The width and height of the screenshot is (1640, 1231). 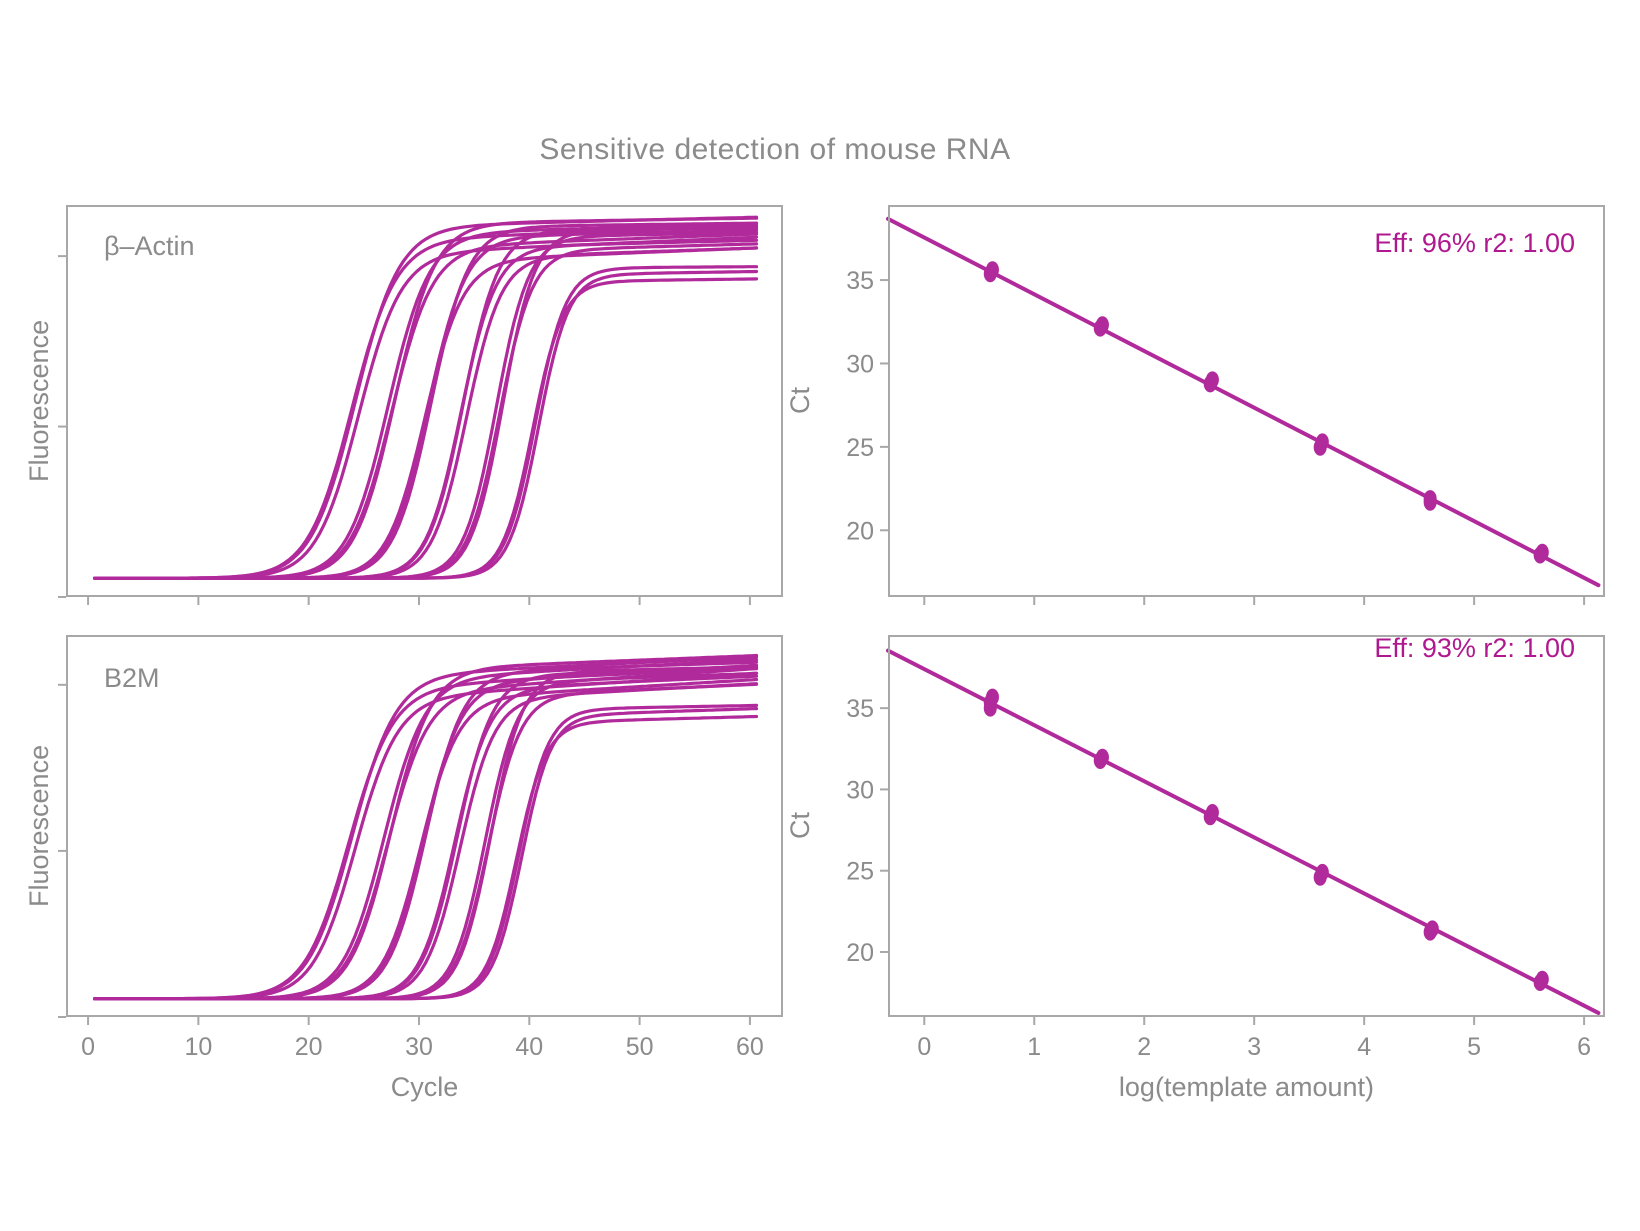 I want to click on svg-text: 60, so click(x=750, y=1047).